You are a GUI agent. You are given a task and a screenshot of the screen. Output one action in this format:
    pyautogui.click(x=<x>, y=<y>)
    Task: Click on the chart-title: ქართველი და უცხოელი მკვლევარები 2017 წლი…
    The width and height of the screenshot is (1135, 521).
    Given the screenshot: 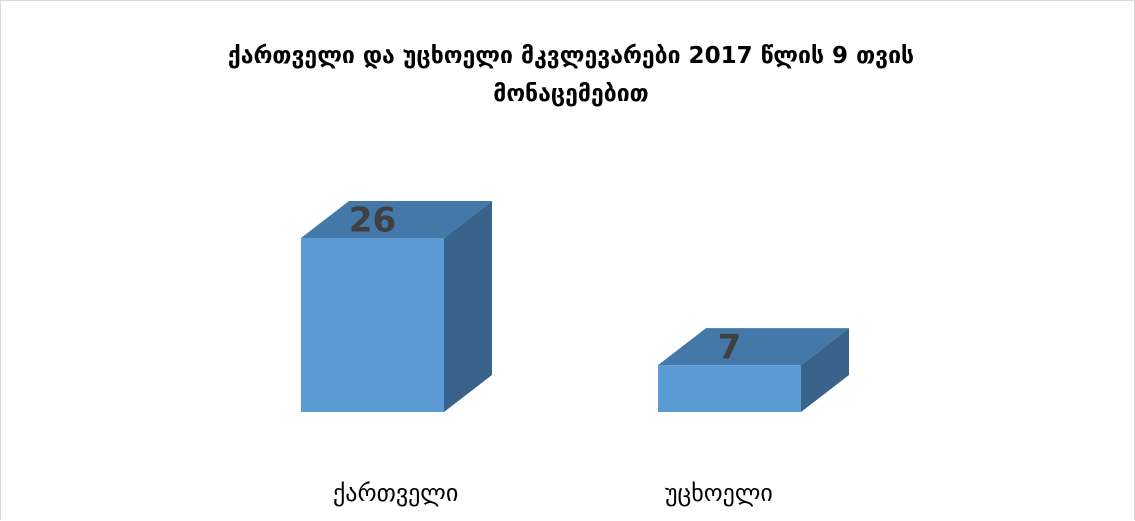 What is the action you would take?
    pyautogui.click(x=571, y=75)
    